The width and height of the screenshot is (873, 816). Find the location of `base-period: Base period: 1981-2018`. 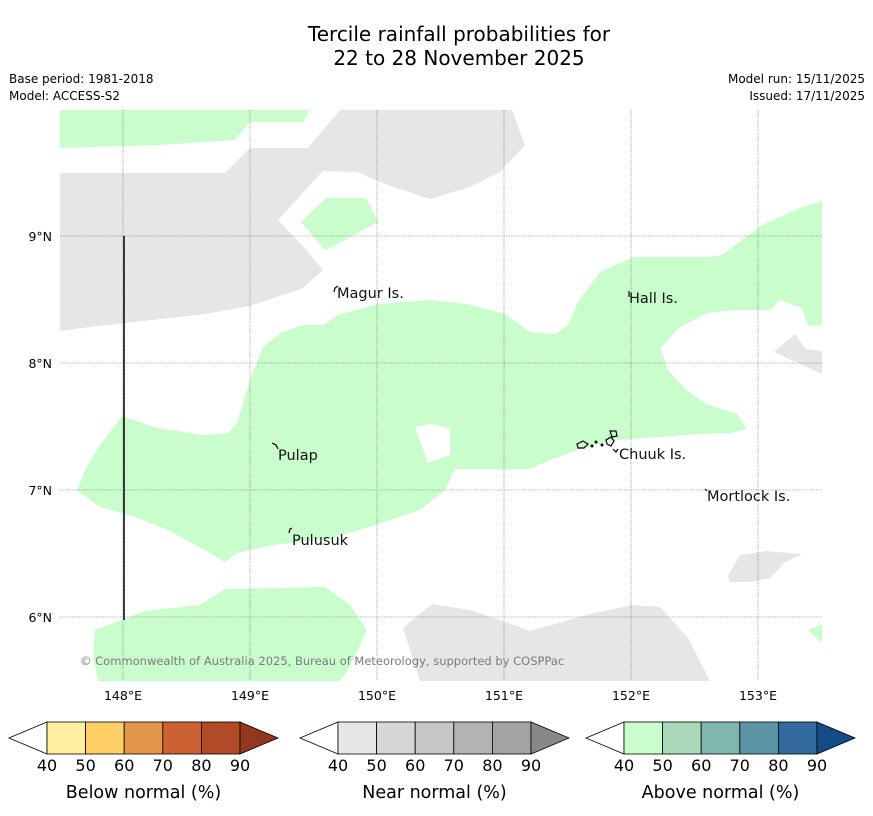

base-period: Base period: 1981-2018 is located at coordinates (81, 79).